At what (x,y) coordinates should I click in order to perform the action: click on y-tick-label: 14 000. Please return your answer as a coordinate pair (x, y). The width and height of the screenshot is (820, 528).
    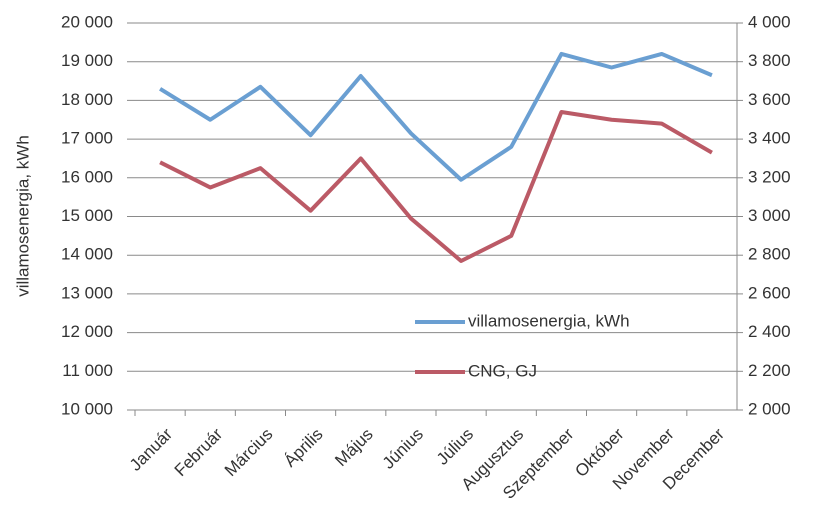
    Looking at the image, I should click on (87, 254).